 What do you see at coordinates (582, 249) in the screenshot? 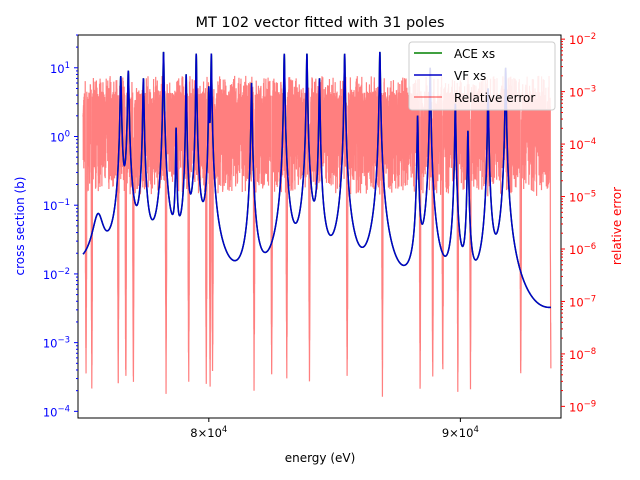
I see `y-right-tick-label: 10⁻⁶` at bounding box center [582, 249].